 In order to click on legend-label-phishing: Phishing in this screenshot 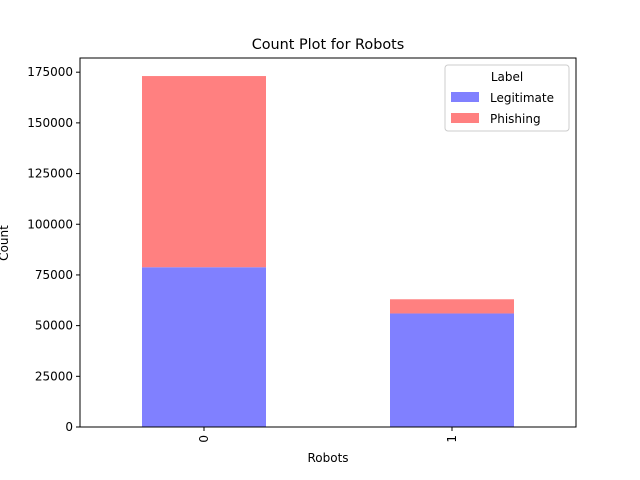, I will do `click(515, 119)`.